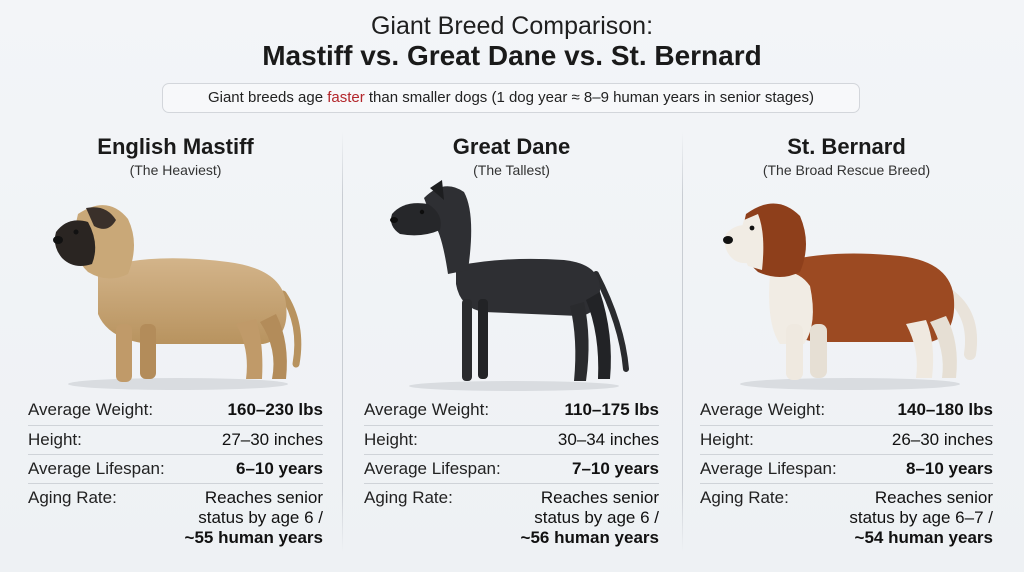 The height and width of the screenshot is (572, 1024). Describe the element at coordinates (846, 410) in the screenshot. I see `weight-row: Average Weight: 140–180 lbs` at that location.